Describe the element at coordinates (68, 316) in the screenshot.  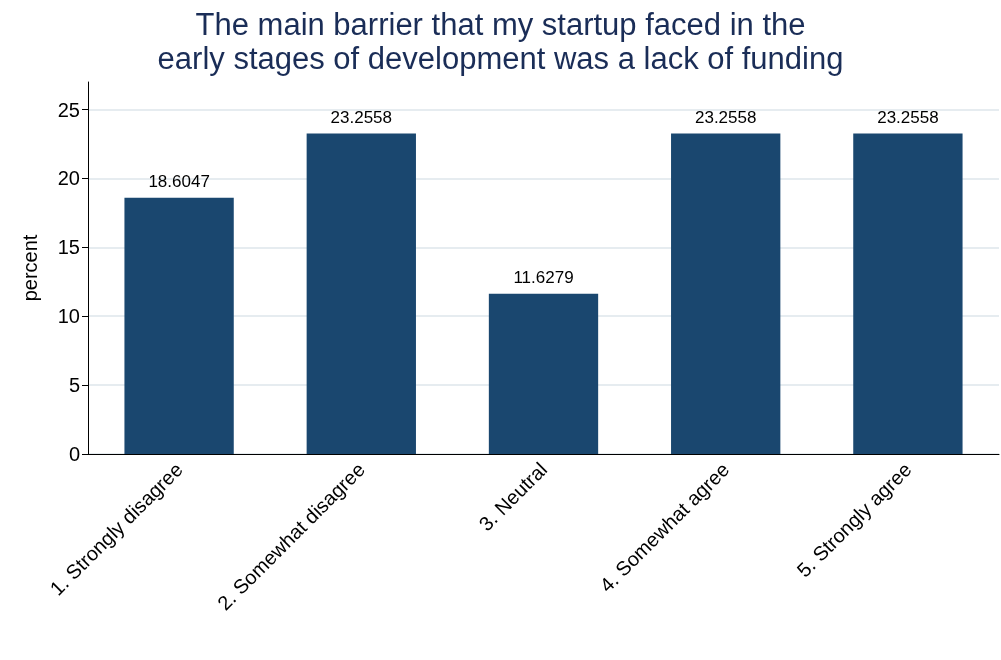
I see `y-tick-label: 10` at that location.